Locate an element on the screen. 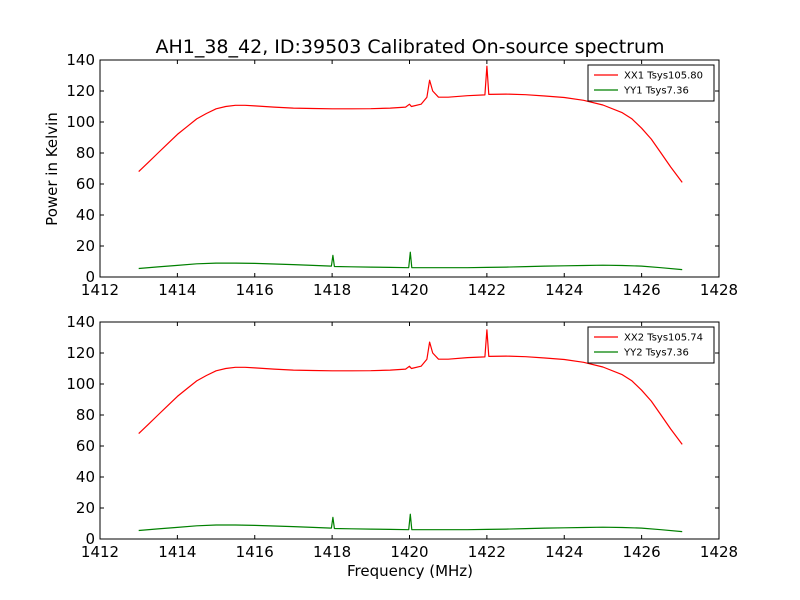 The image size is (800, 600). legend: XX2 Tsys105.74 YY2 Tsys7.36 is located at coordinates (651, 345).